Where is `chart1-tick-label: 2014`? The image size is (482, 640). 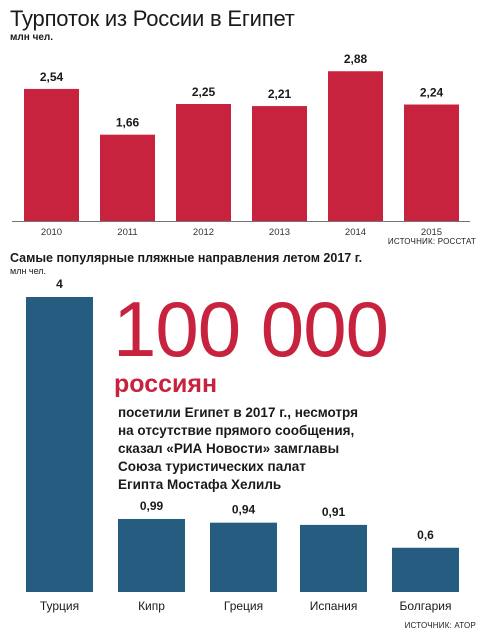 chart1-tick-label: 2014 is located at coordinates (355, 232).